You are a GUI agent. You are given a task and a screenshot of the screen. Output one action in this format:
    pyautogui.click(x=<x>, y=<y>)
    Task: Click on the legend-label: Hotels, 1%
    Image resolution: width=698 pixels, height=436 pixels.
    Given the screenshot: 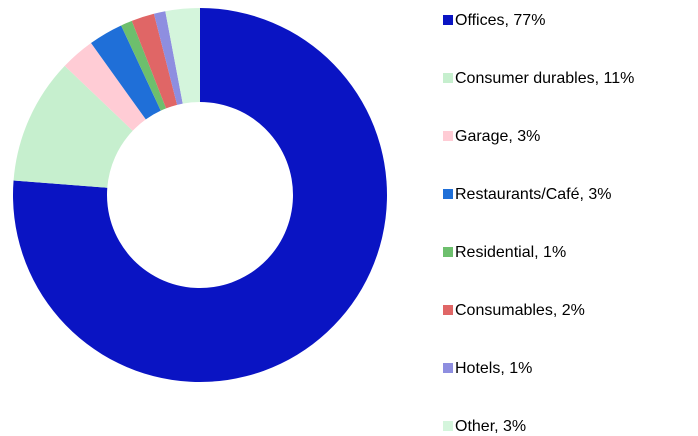 What is the action you would take?
    pyautogui.click(x=493, y=368)
    